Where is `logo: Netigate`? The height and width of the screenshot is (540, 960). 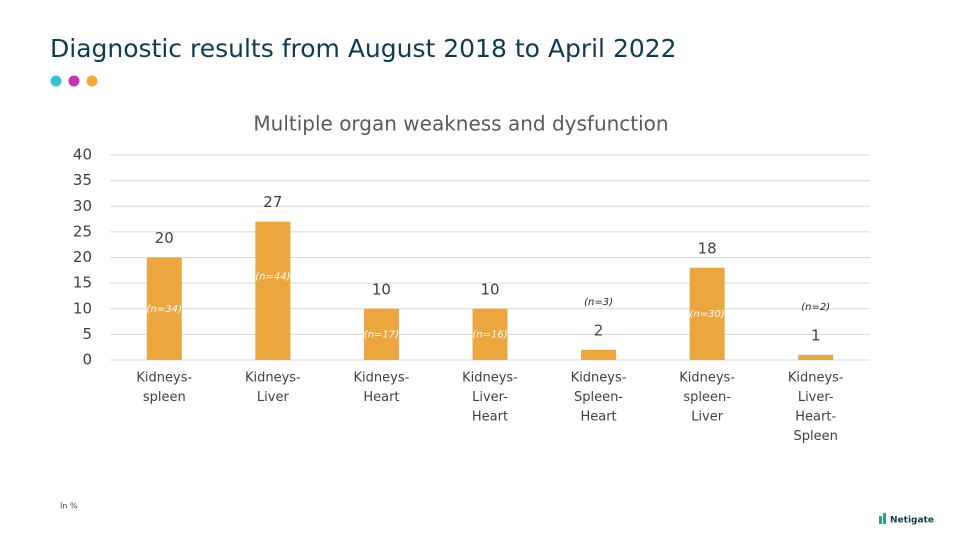 logo: Netigate is located at coordinates (912, 521).